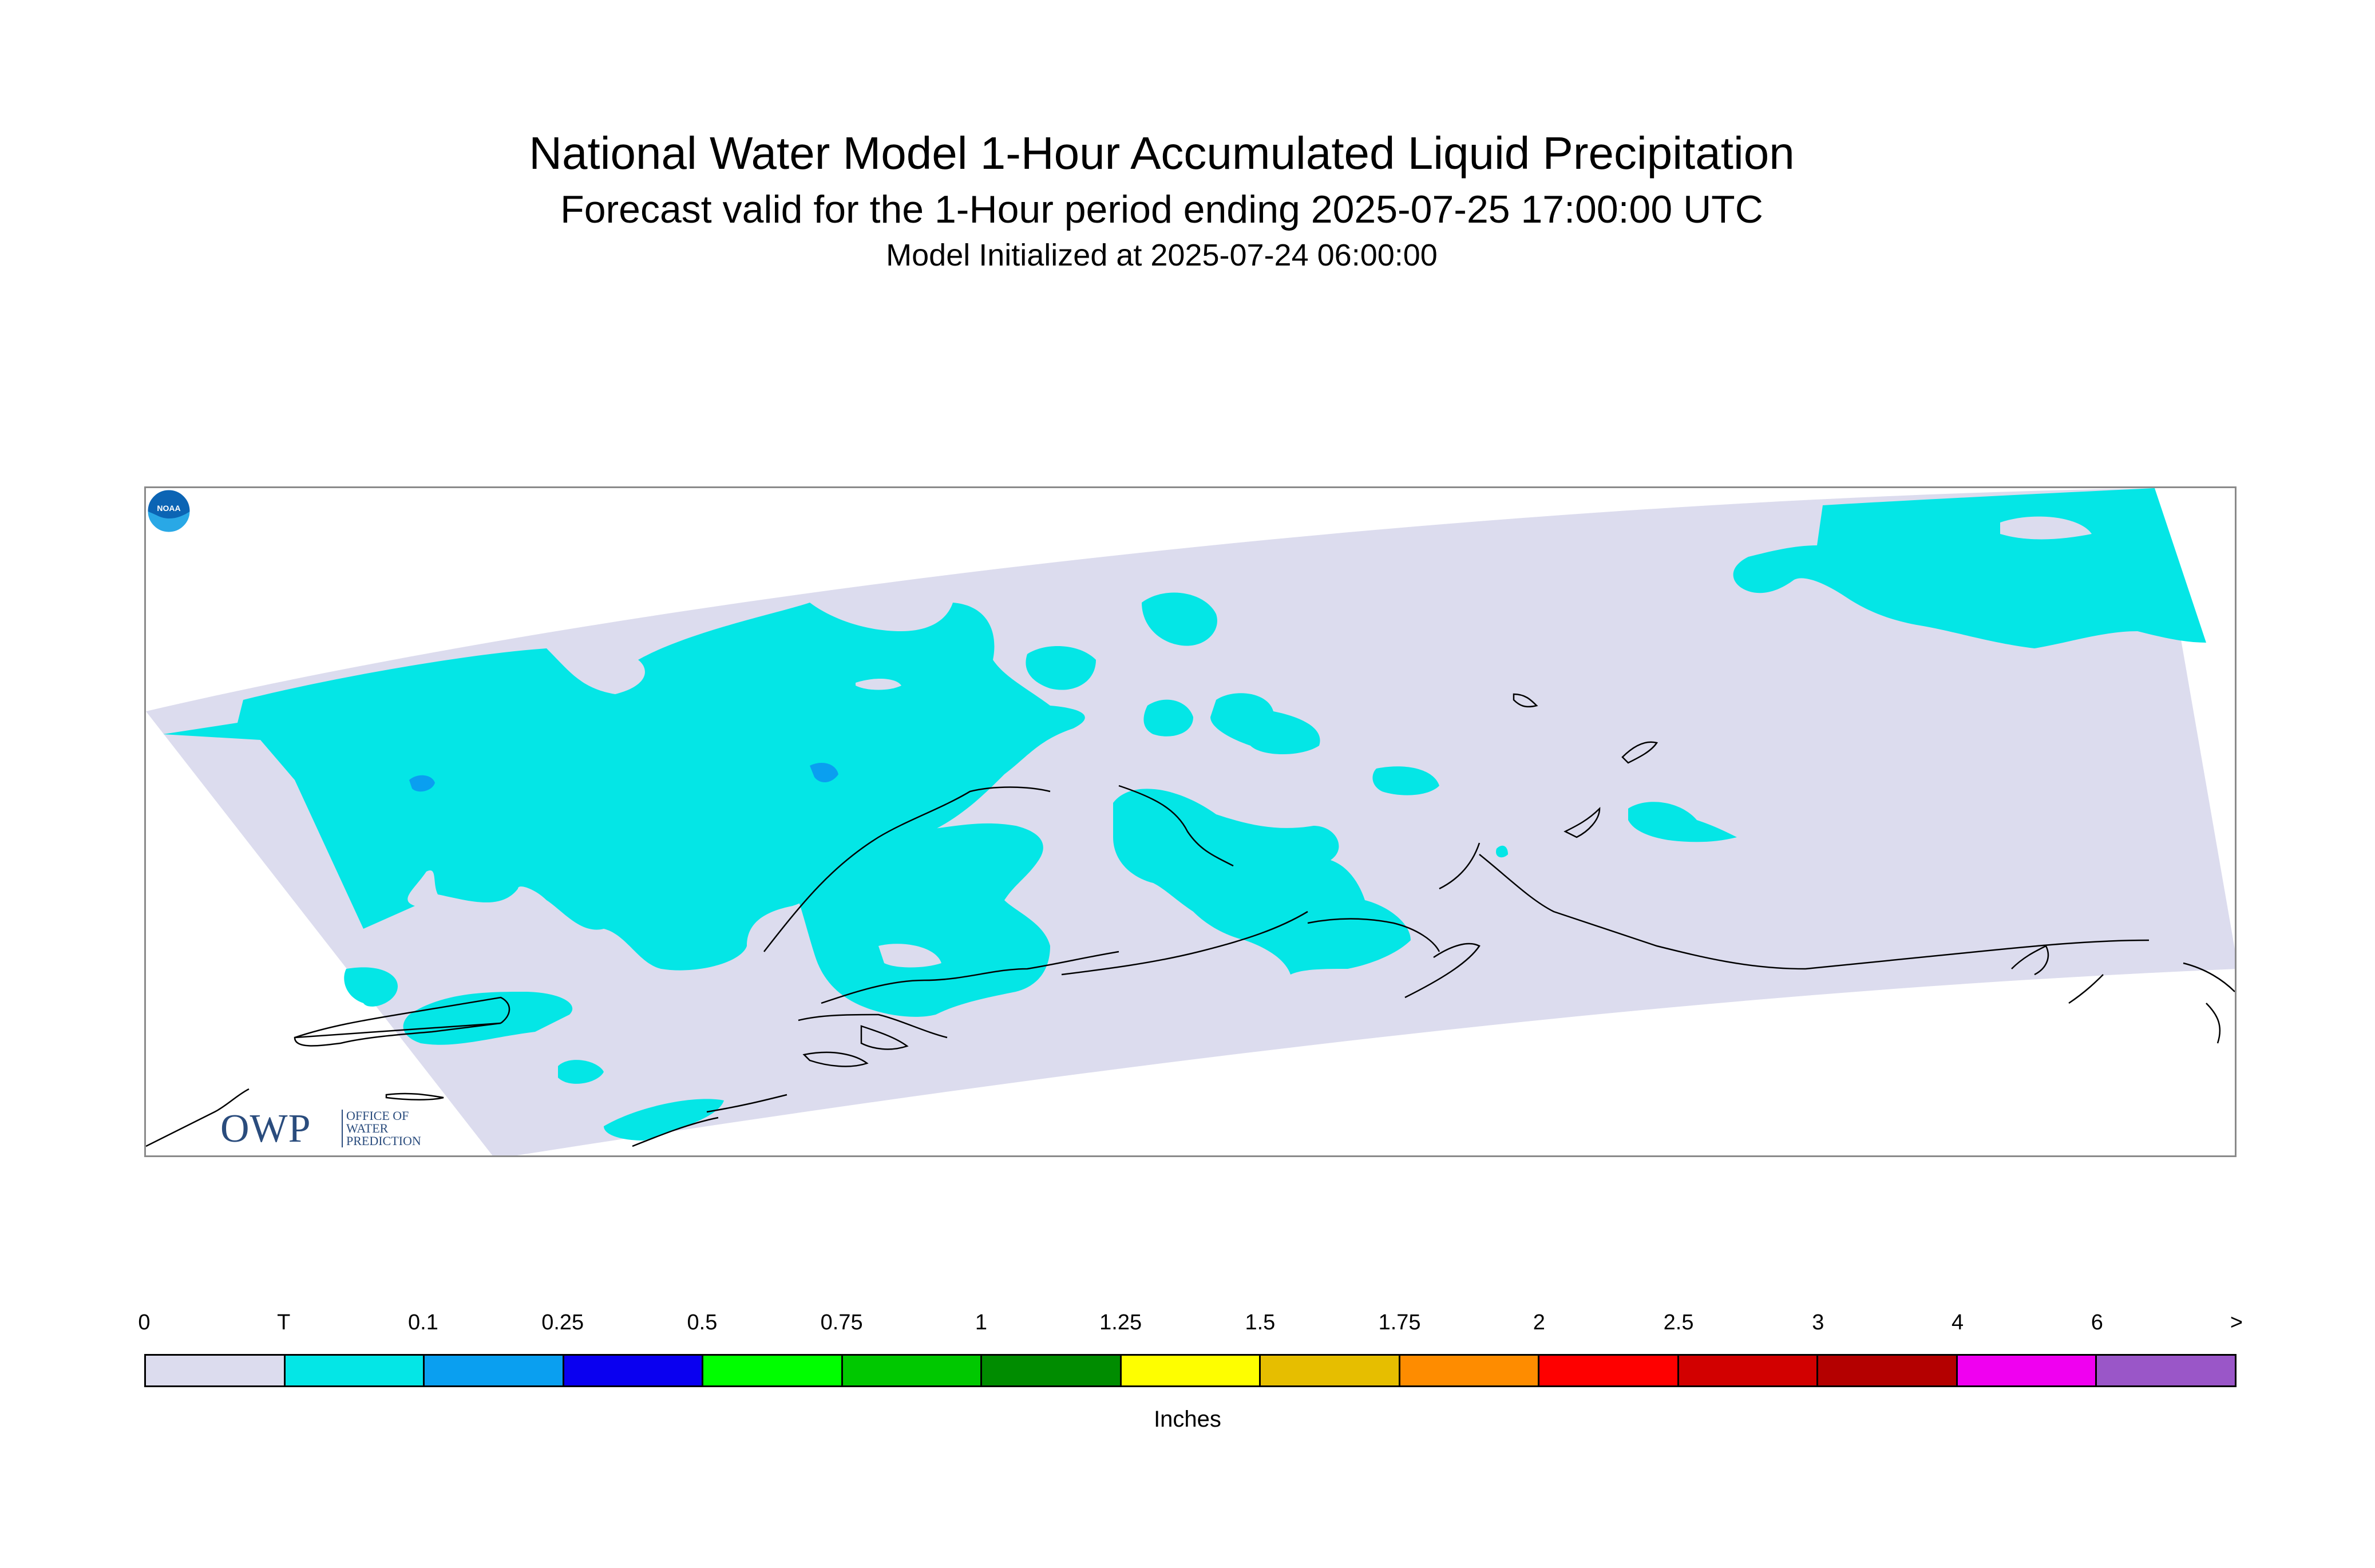  Describe the element at coordinates (423, 1322) in the screenshot. I see `legend-tick-label: 0.1` at that location.